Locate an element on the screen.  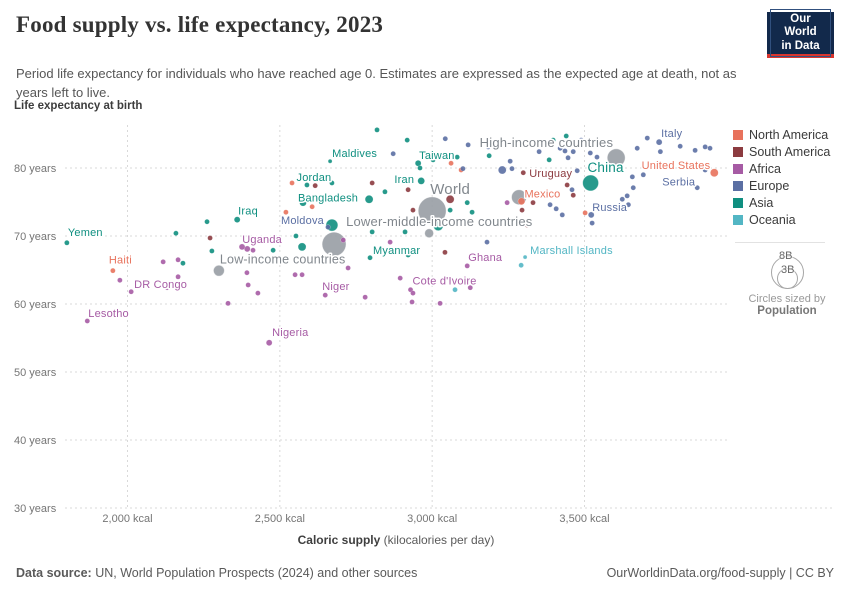
dot-haiti is located at coordinates (113, 270).